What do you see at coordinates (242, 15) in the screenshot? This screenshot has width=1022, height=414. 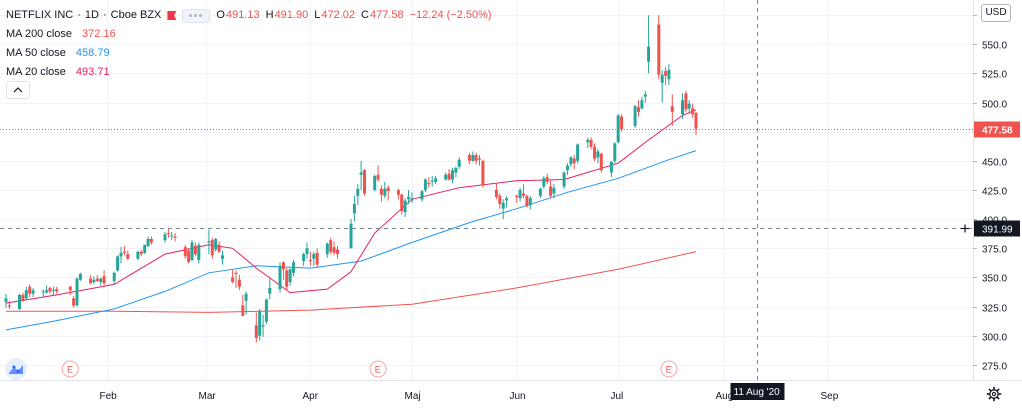 I see `open-value: 491.13` at bounding box center [242, 15].